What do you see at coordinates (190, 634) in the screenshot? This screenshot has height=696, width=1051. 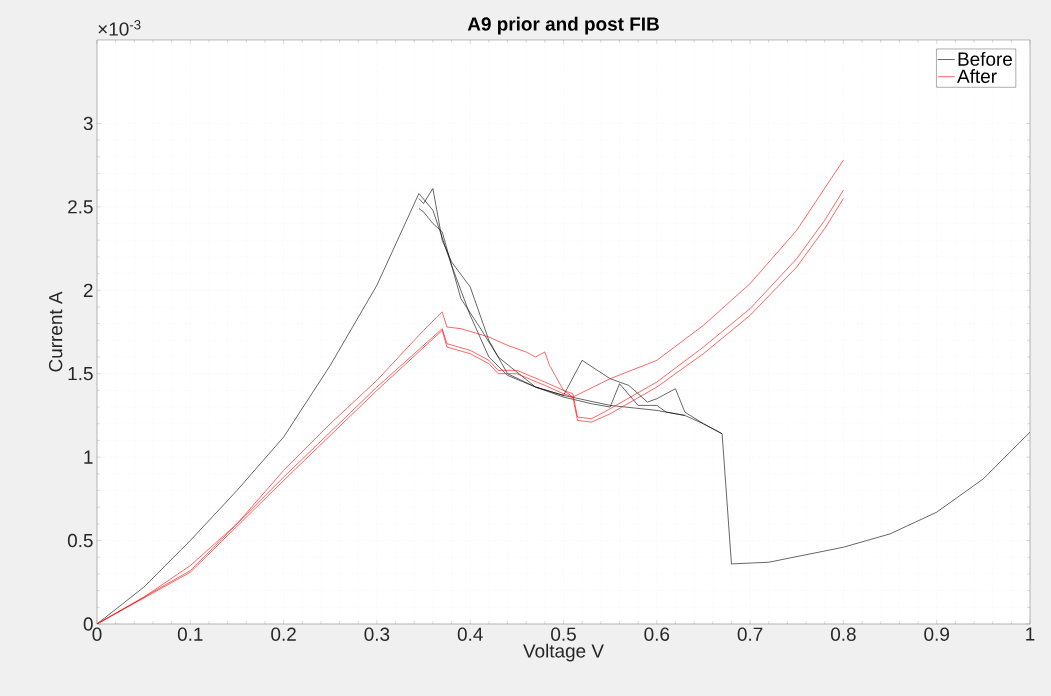 I see `x-tick-label: 0.1` at bounding box center [190, 634].